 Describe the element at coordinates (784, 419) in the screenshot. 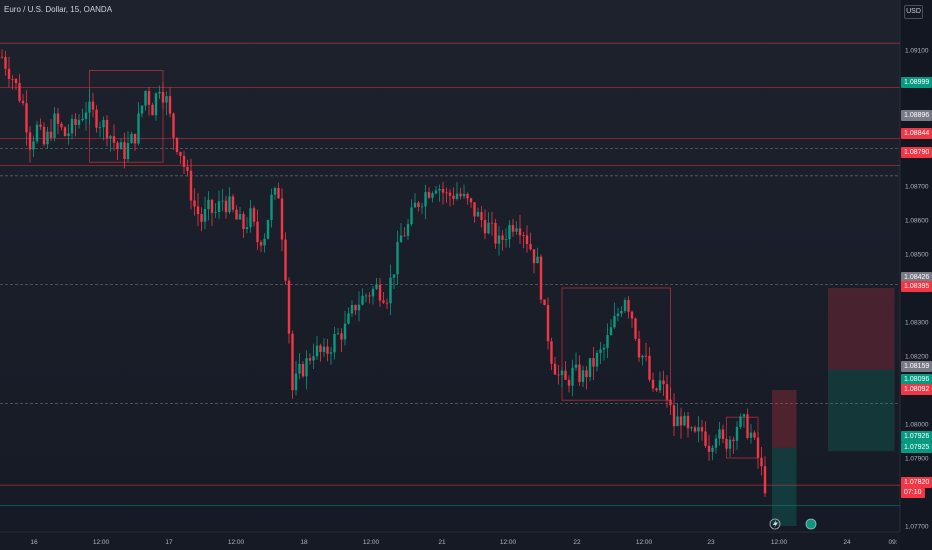

I see `position-stop-zone` at that location.